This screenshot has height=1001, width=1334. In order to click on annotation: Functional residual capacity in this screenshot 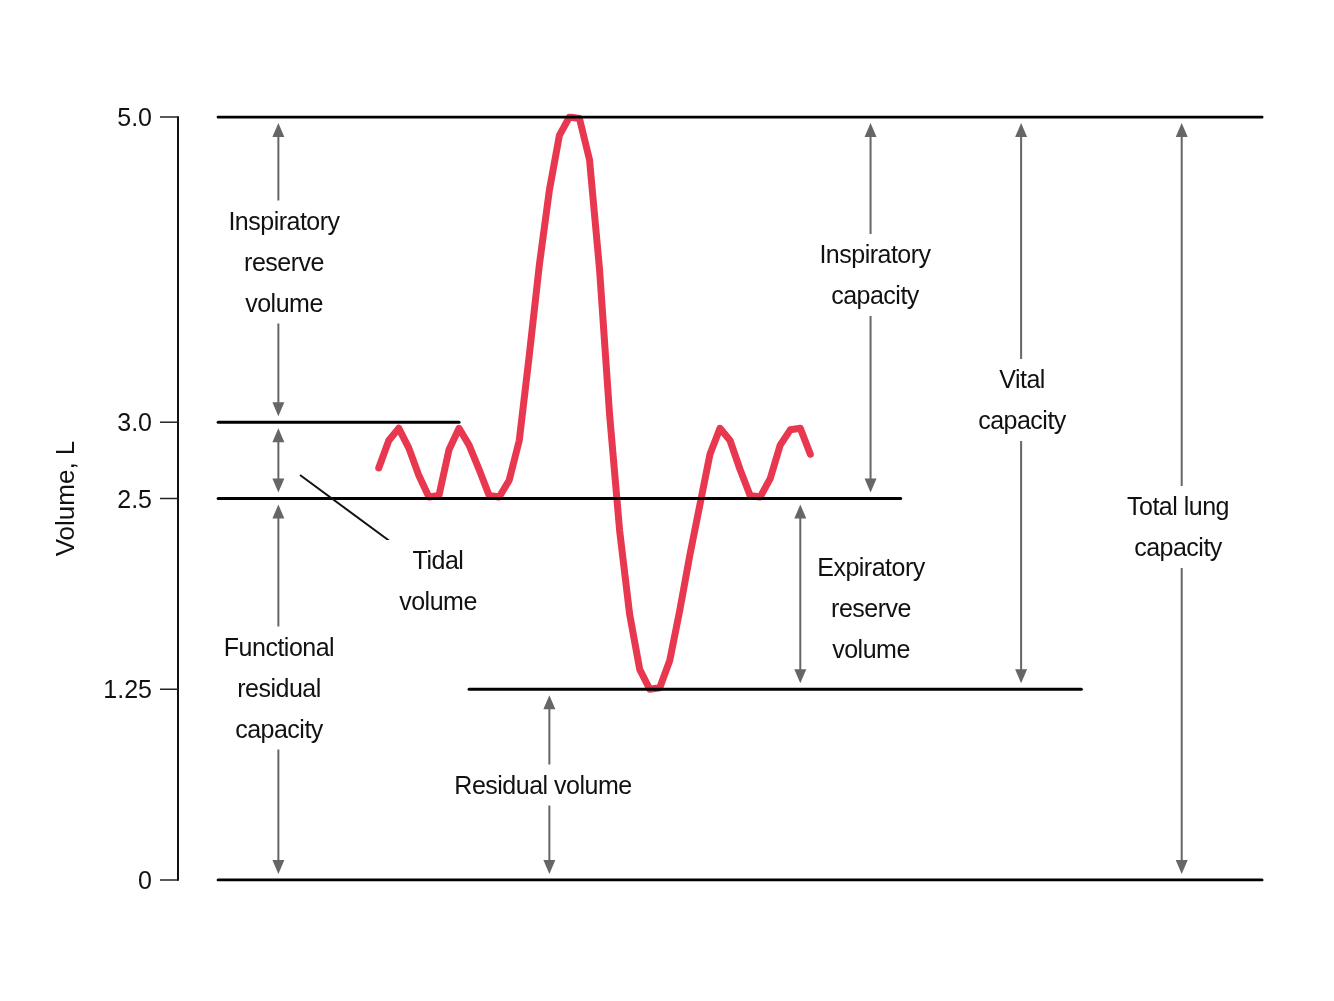, I will do `click(279, 688)`.